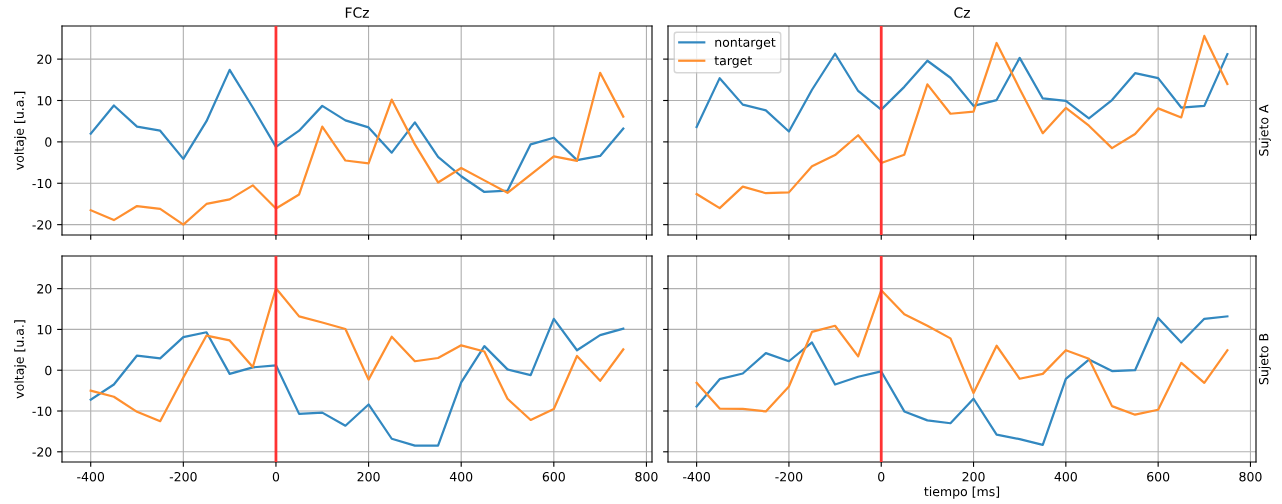 This screenshot has height=504, width=1282. Describe the element at coordinates (733, 62) in the screenshot. I see `legend-label: target` at that location.